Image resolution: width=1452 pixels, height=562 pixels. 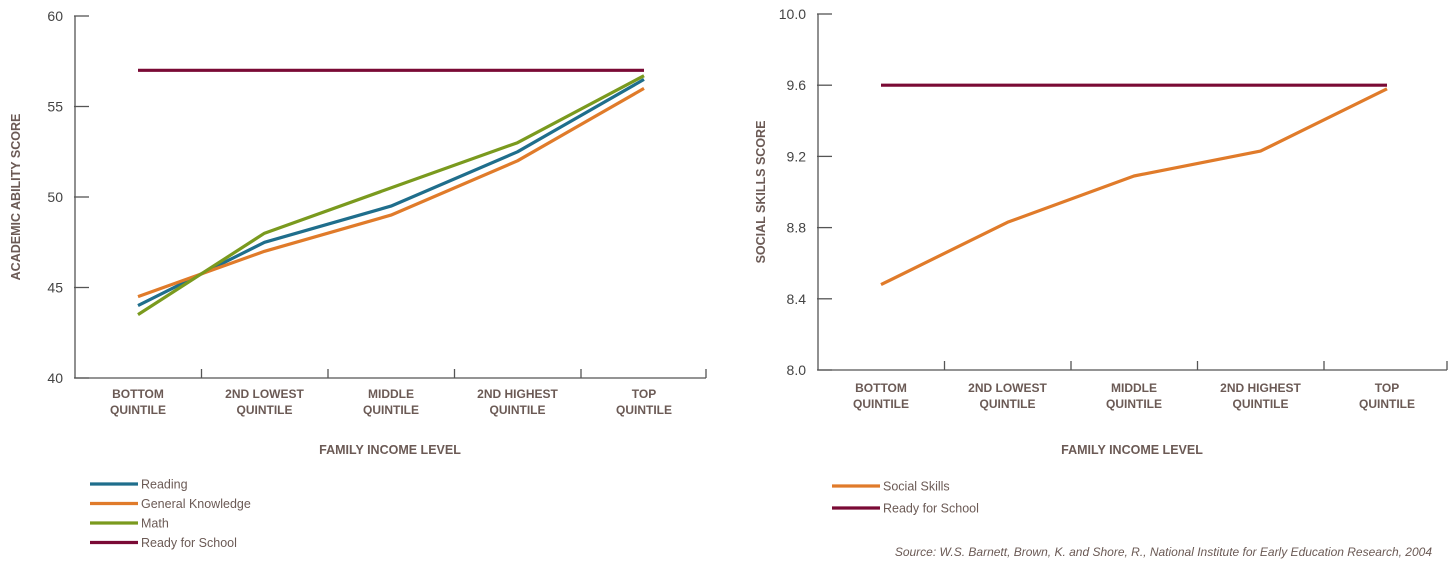 I want to click on y-axis-title: ACADEMIC ABILITY SCORE, so click(x=16, y=197).